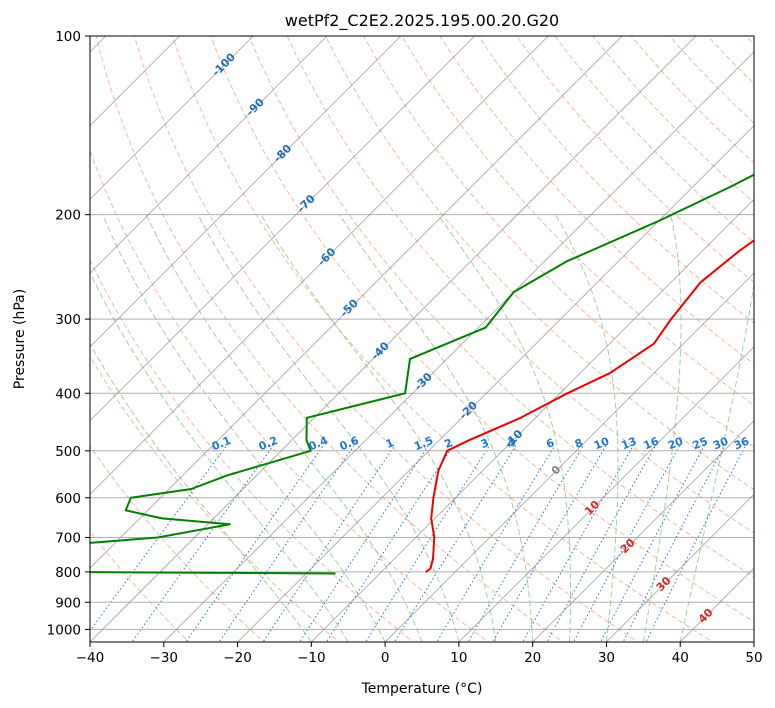 Image resolution: width=775 pixels, height=708 pixels. What do you see at coordinates (390, 443) in the screenshot?
I see `mixing-ratio-label: 1` at bounding box center [390, 443].